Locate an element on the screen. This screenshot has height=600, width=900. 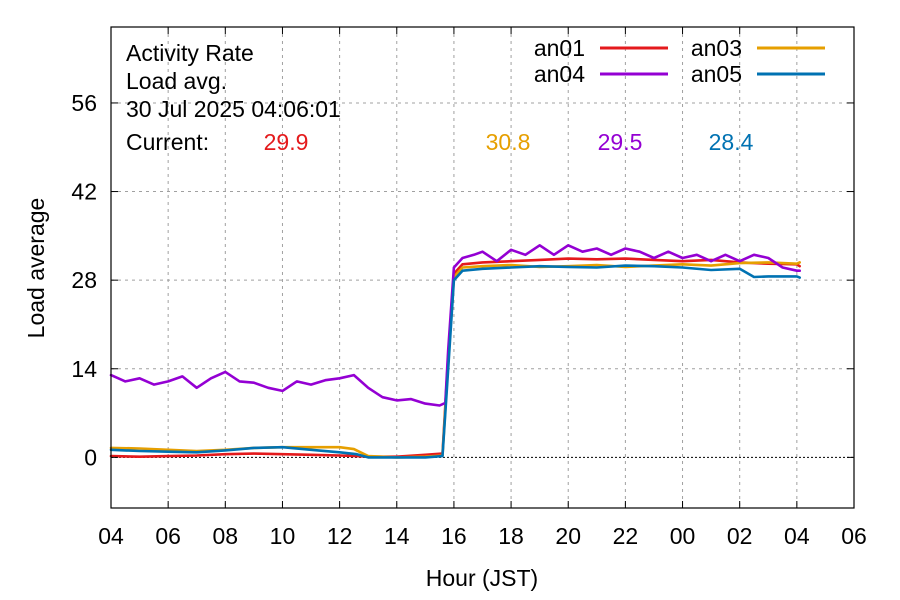
x-tick-label: 02 is located at coordinates (740, 536).